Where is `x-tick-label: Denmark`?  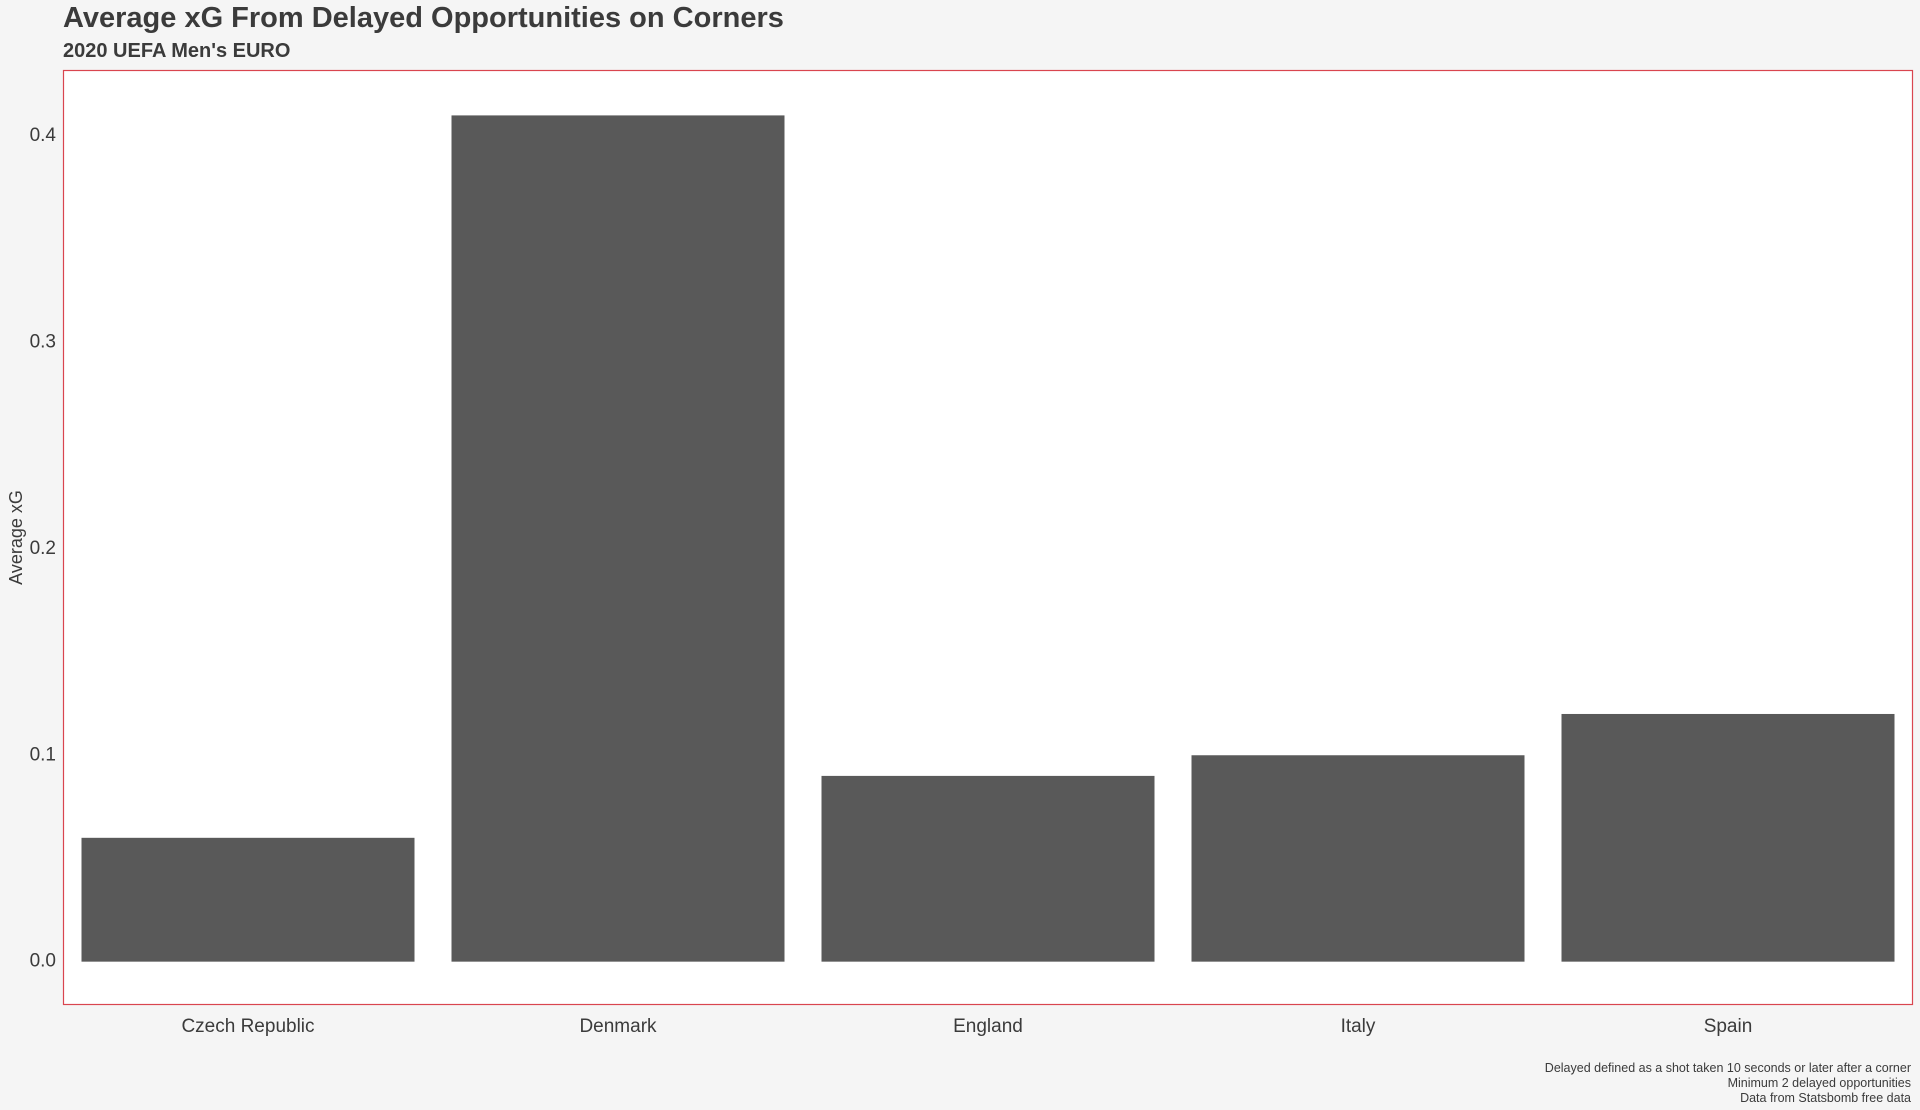 x-tick-label: Denmark is located at coordinates (618, 1026).